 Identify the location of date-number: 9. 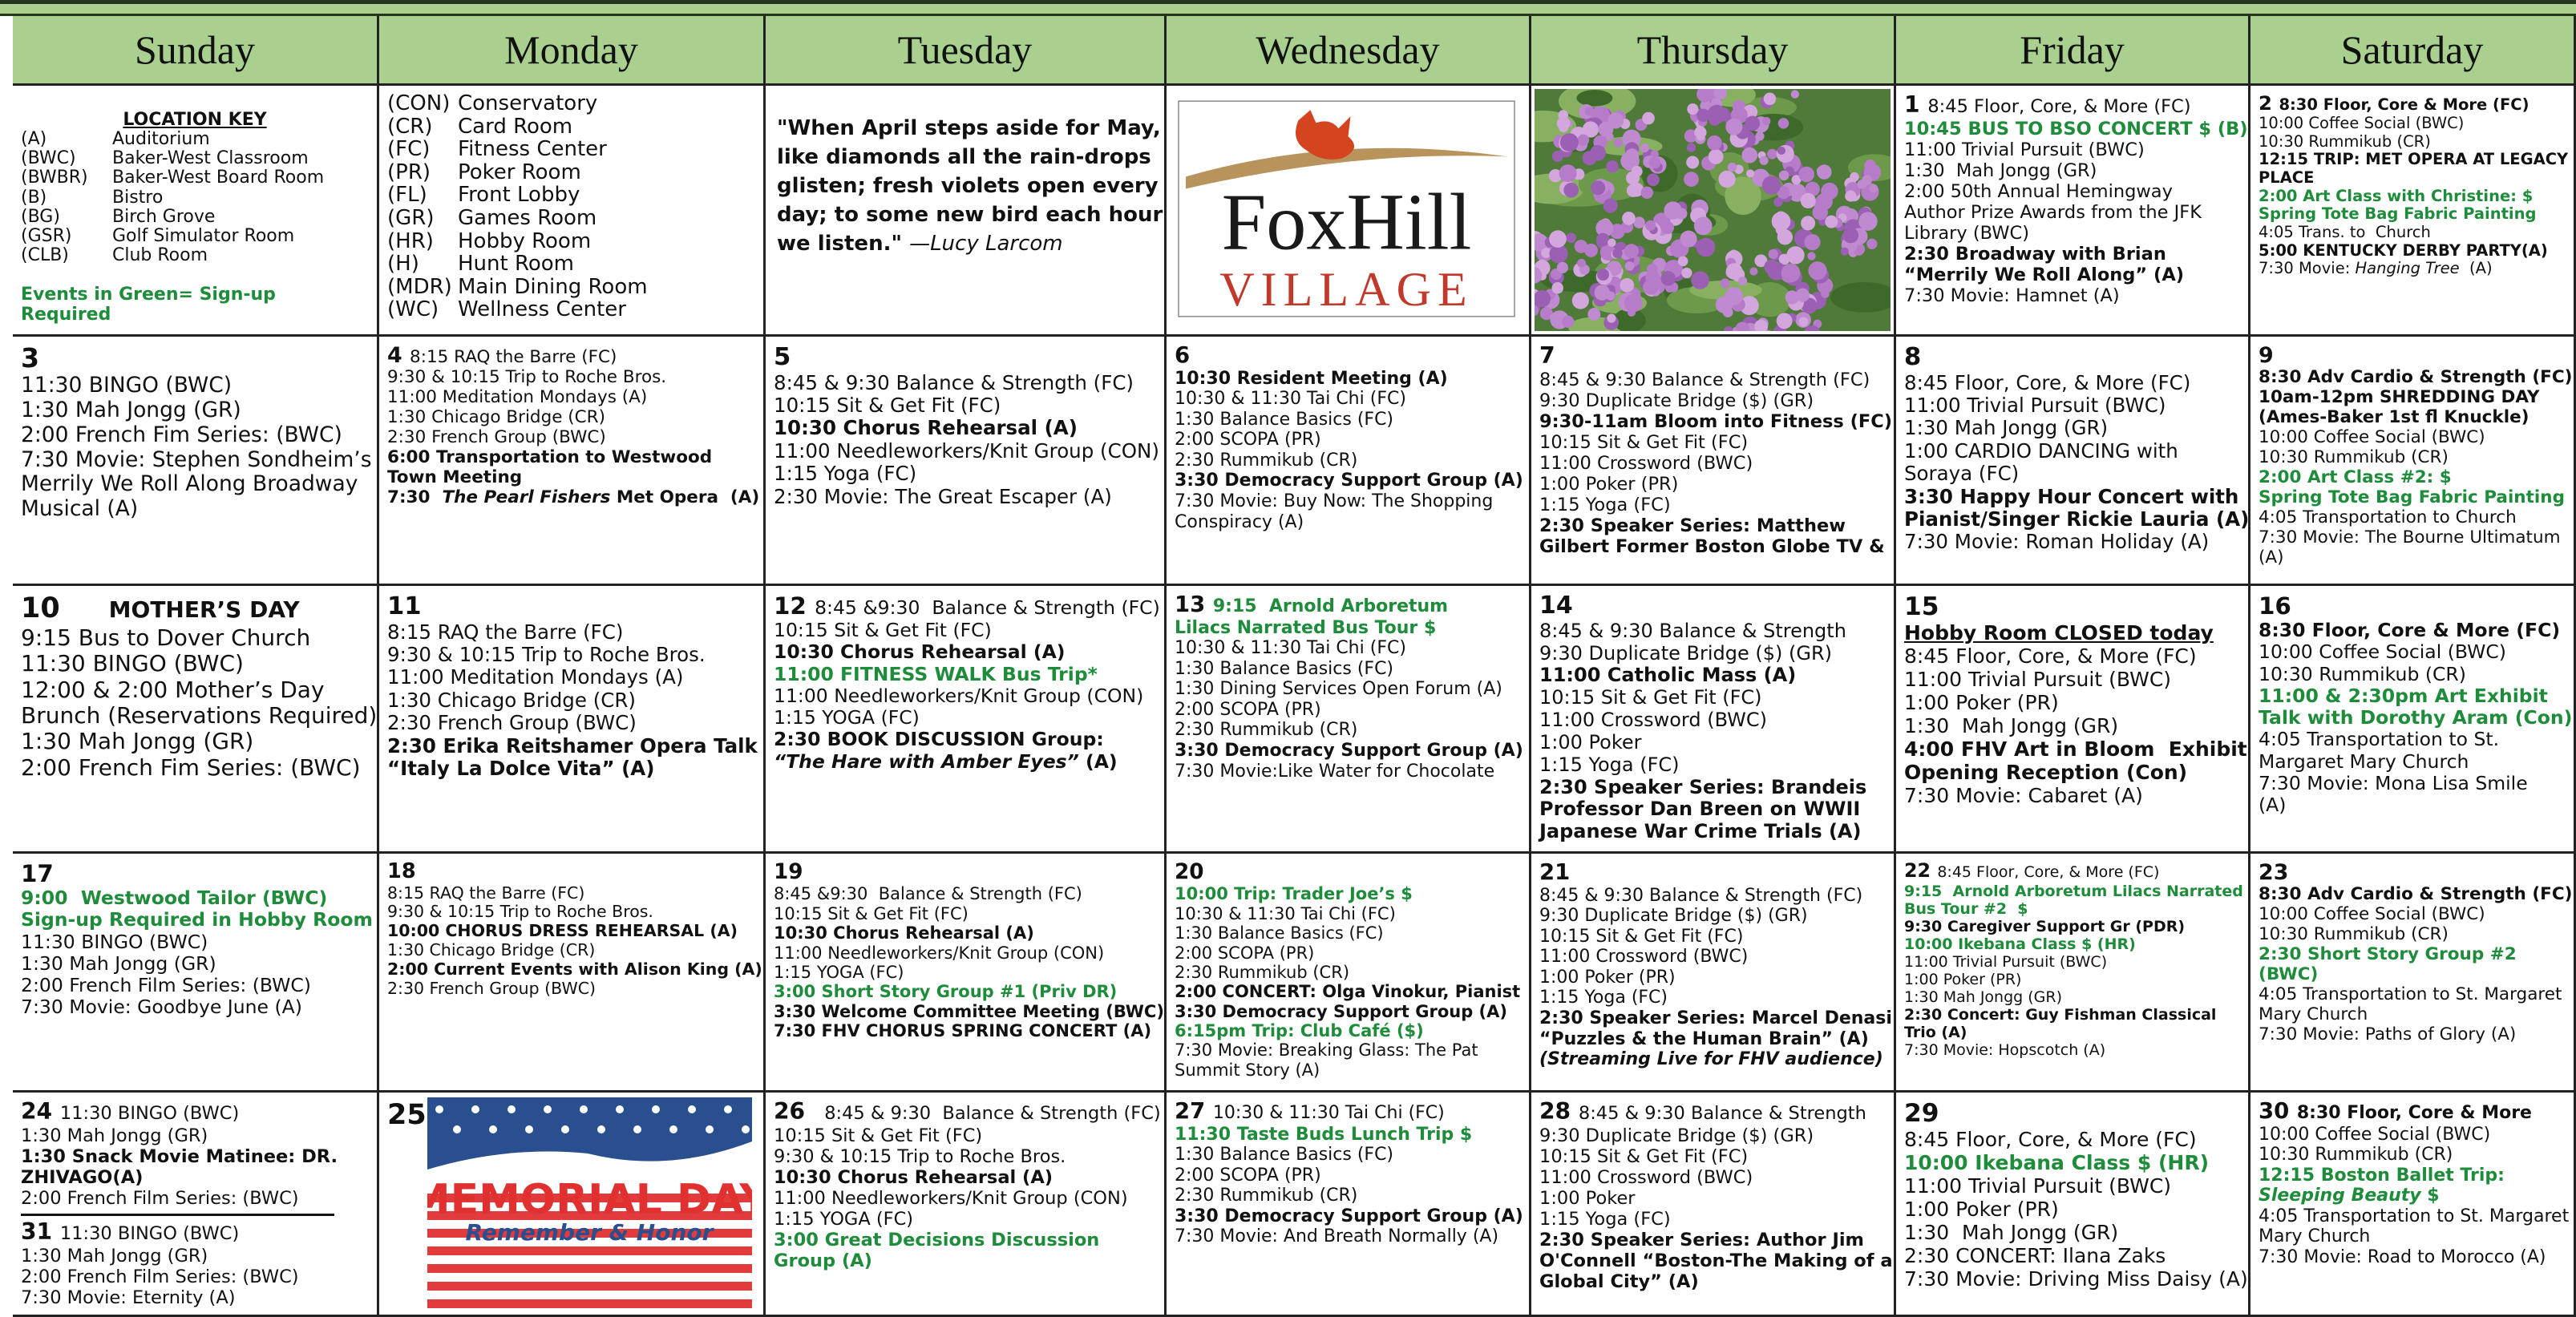
(2266, 355).